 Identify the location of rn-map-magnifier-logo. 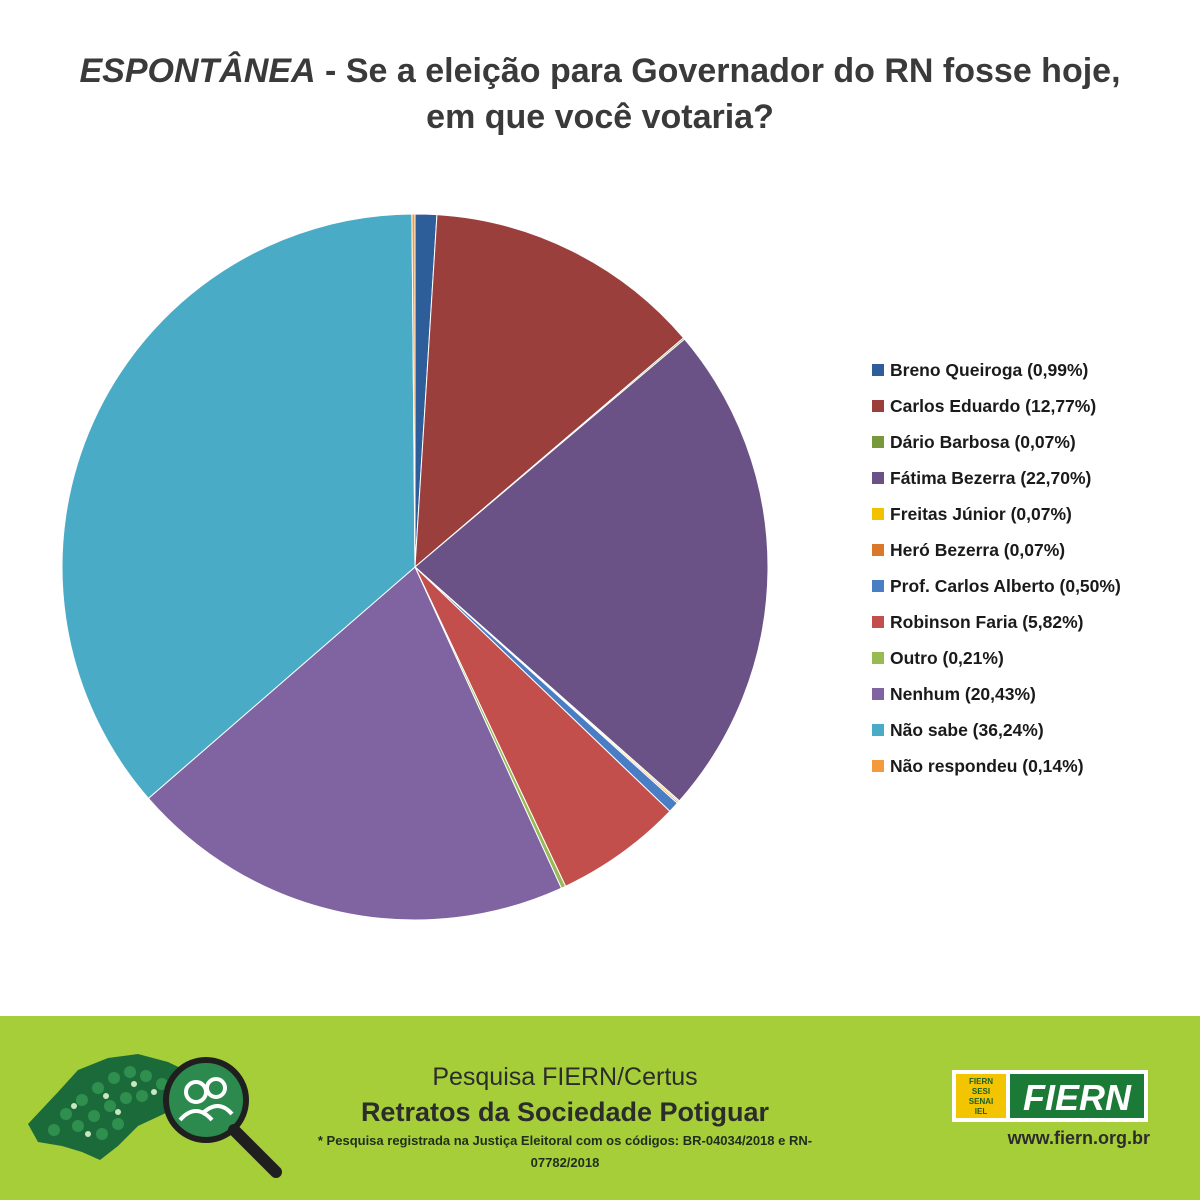
(155, 1116).